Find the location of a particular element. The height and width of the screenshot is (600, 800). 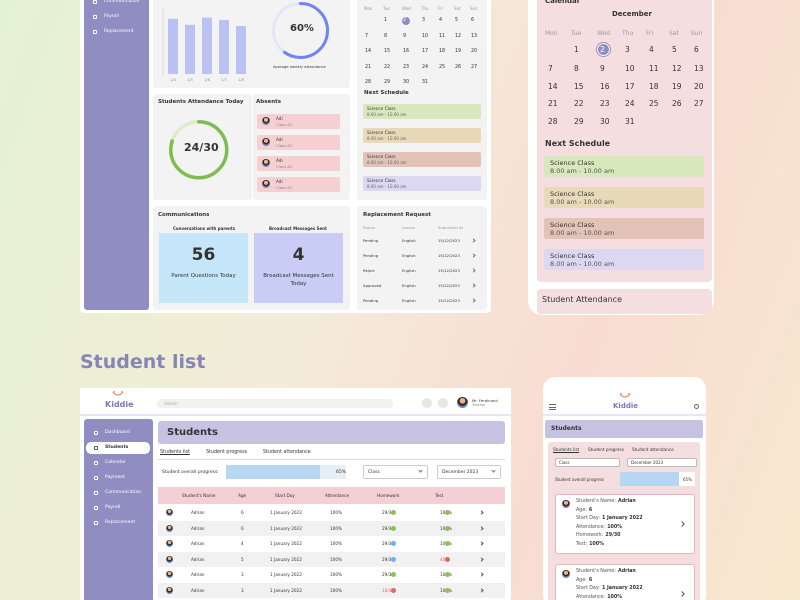

calendar-day: 9 is located at coordinates (602, 68).